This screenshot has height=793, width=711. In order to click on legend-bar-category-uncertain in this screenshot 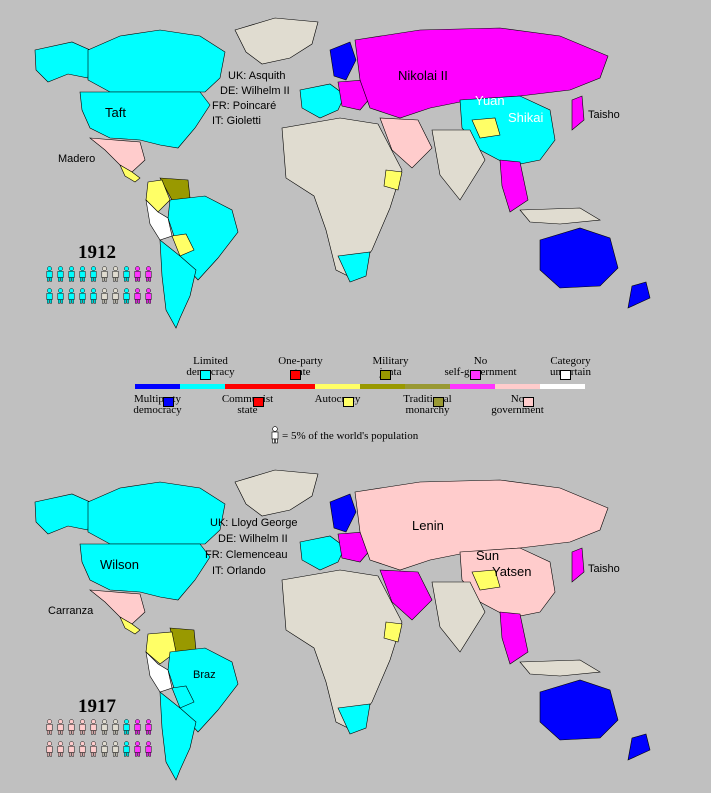, I will do `click(562, 386)`.